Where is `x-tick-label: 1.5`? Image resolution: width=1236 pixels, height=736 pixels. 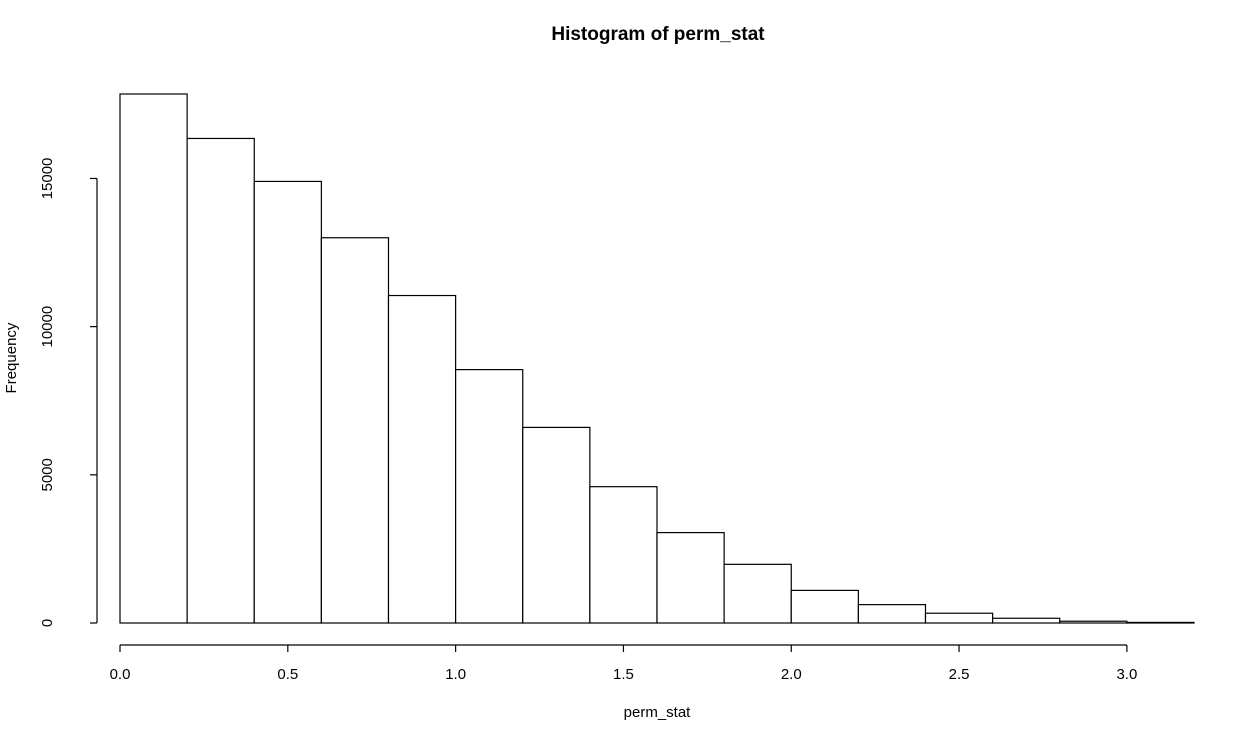
x-tick-label: 1.5 is located at coordinates (623, 674).